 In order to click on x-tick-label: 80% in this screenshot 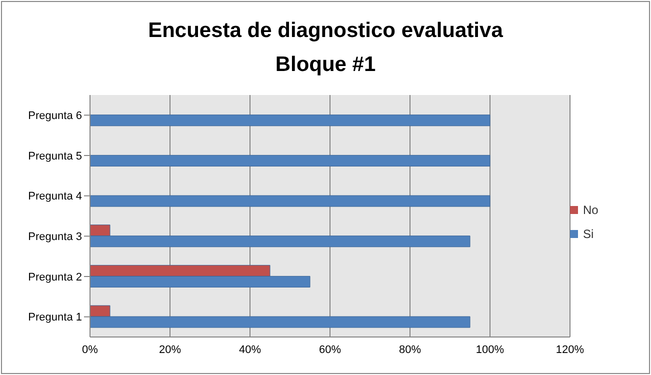, I will do `click(410, 350)`.